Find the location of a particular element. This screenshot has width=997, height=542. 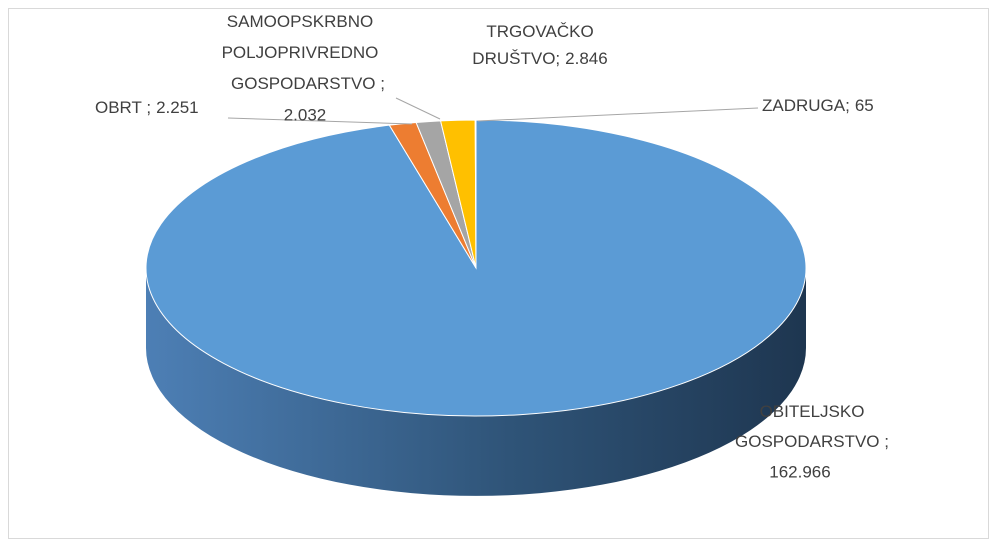

data-label: TRGOVAČKO is located at coordinates (539, 31).